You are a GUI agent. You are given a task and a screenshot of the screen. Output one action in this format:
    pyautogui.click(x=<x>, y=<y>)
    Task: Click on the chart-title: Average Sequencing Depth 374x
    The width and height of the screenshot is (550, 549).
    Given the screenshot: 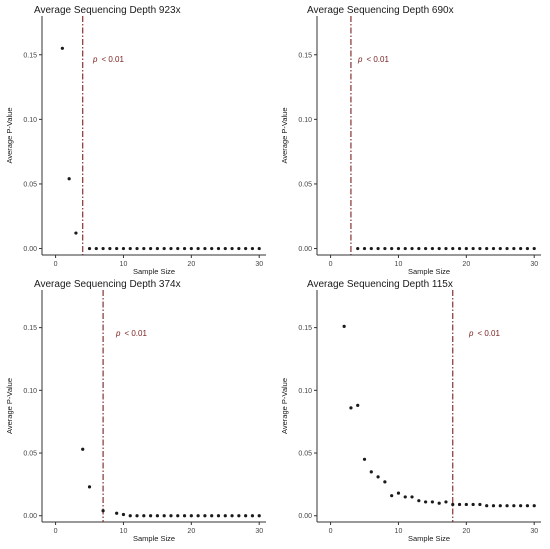 What is the action you would take?
    pyautogui.click(x=107, y=284)
    